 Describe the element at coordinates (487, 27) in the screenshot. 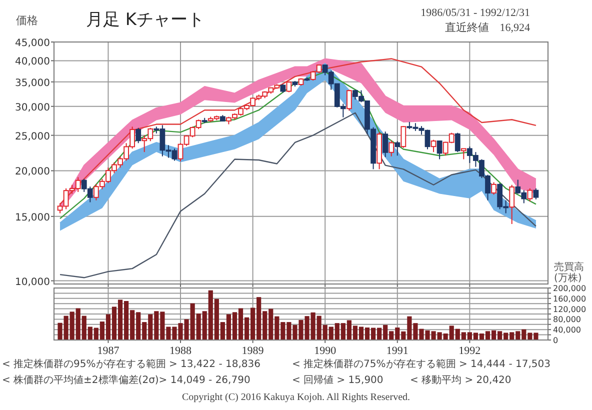

I see `text: 直近終値 16,924` at that location.